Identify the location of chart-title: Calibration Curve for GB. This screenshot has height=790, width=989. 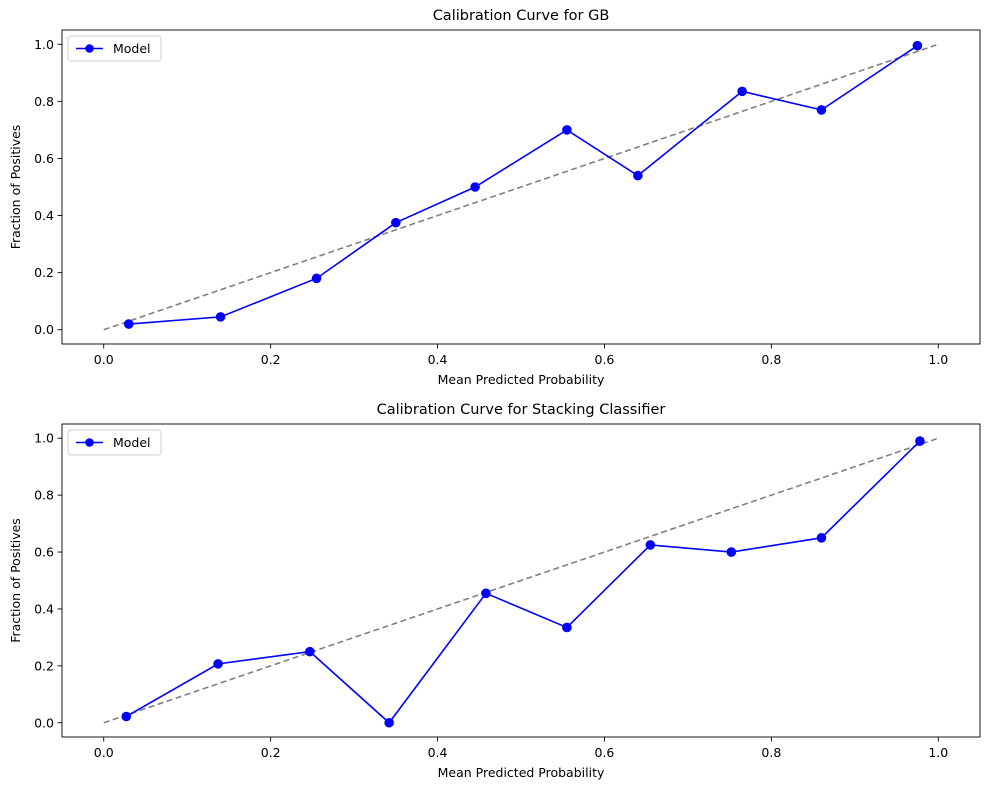
(521, 16).